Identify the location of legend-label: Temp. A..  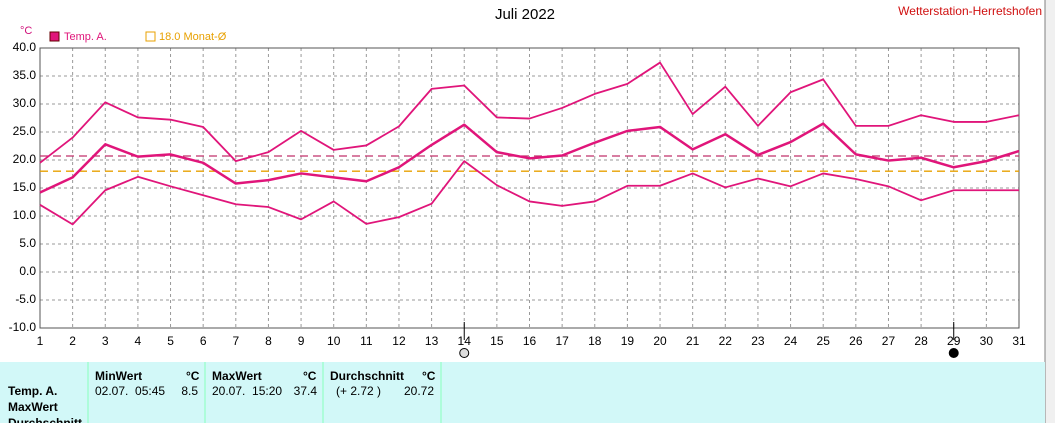
(85, 37).